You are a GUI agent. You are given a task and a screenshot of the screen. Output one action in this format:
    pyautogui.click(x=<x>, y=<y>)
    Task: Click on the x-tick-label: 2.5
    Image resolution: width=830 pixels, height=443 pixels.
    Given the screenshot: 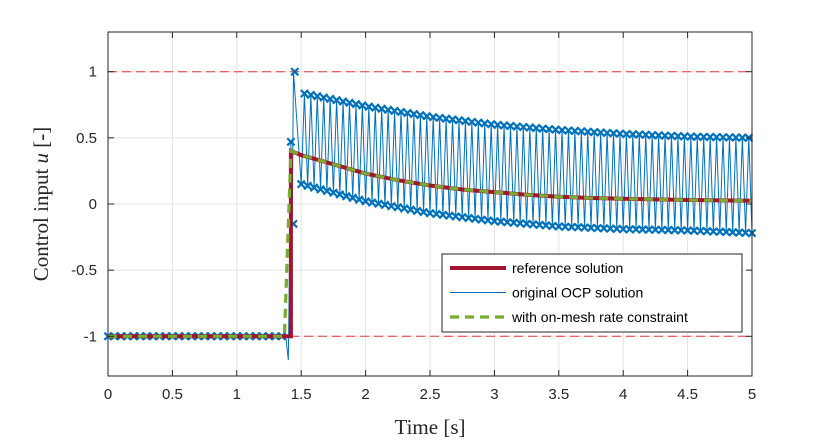 What is the action you would take?
    pyautogui.click(x=430, y=394)
    